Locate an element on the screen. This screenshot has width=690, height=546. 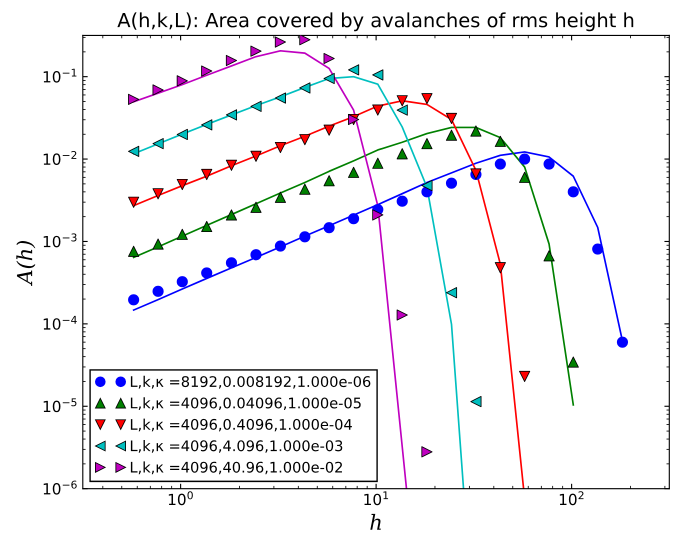
y-tick-label: 10$^{−5}$ is located at coordinates (60, 405).